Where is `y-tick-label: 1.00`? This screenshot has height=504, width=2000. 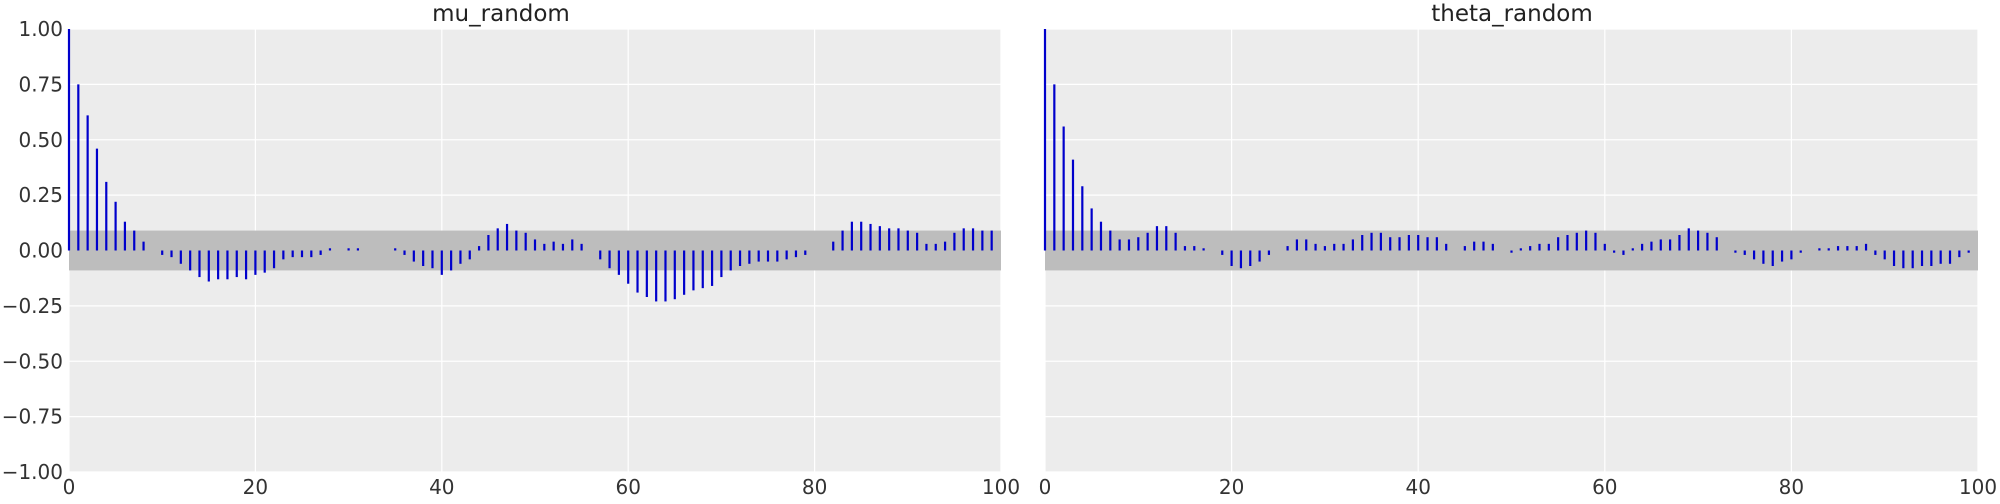 y-tick-label: 1.00 is located at coordinates (40, 29).